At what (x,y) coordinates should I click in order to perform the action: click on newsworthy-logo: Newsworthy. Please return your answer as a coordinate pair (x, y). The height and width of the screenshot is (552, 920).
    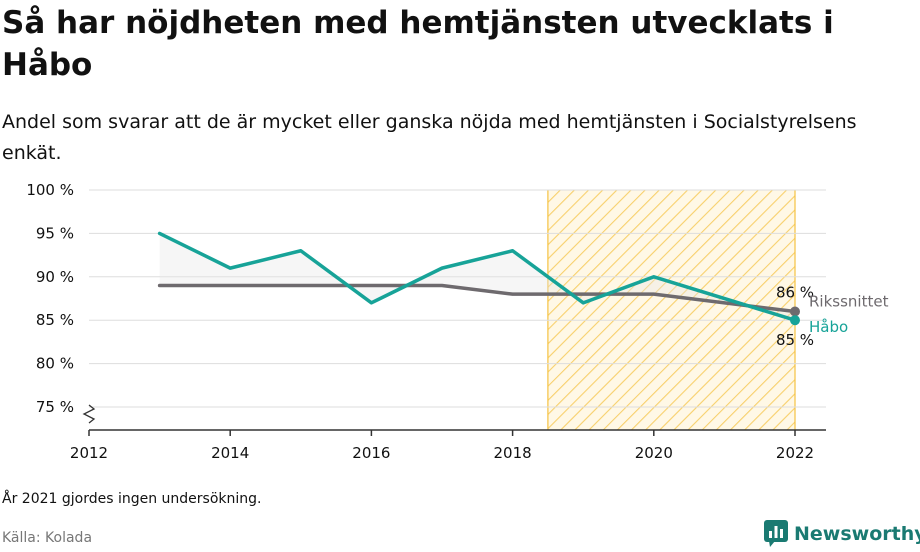
    Looking at the image, I should click on (842, 534).